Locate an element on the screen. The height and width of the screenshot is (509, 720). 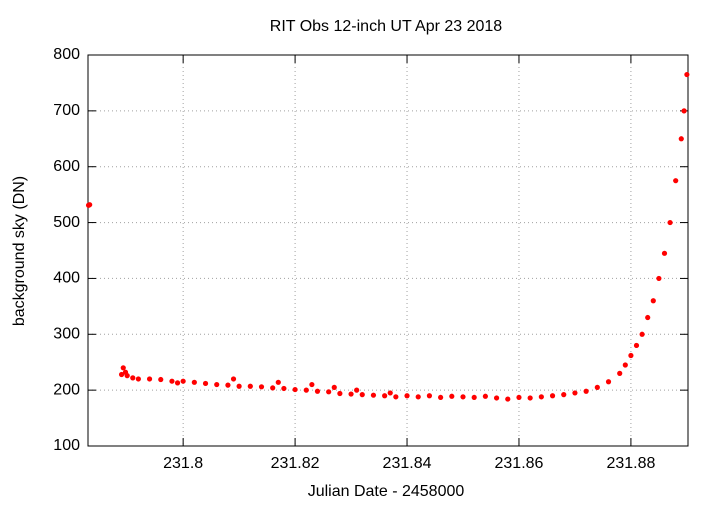
x-tick-label: 231.84 is located at coordinates (407, 463).